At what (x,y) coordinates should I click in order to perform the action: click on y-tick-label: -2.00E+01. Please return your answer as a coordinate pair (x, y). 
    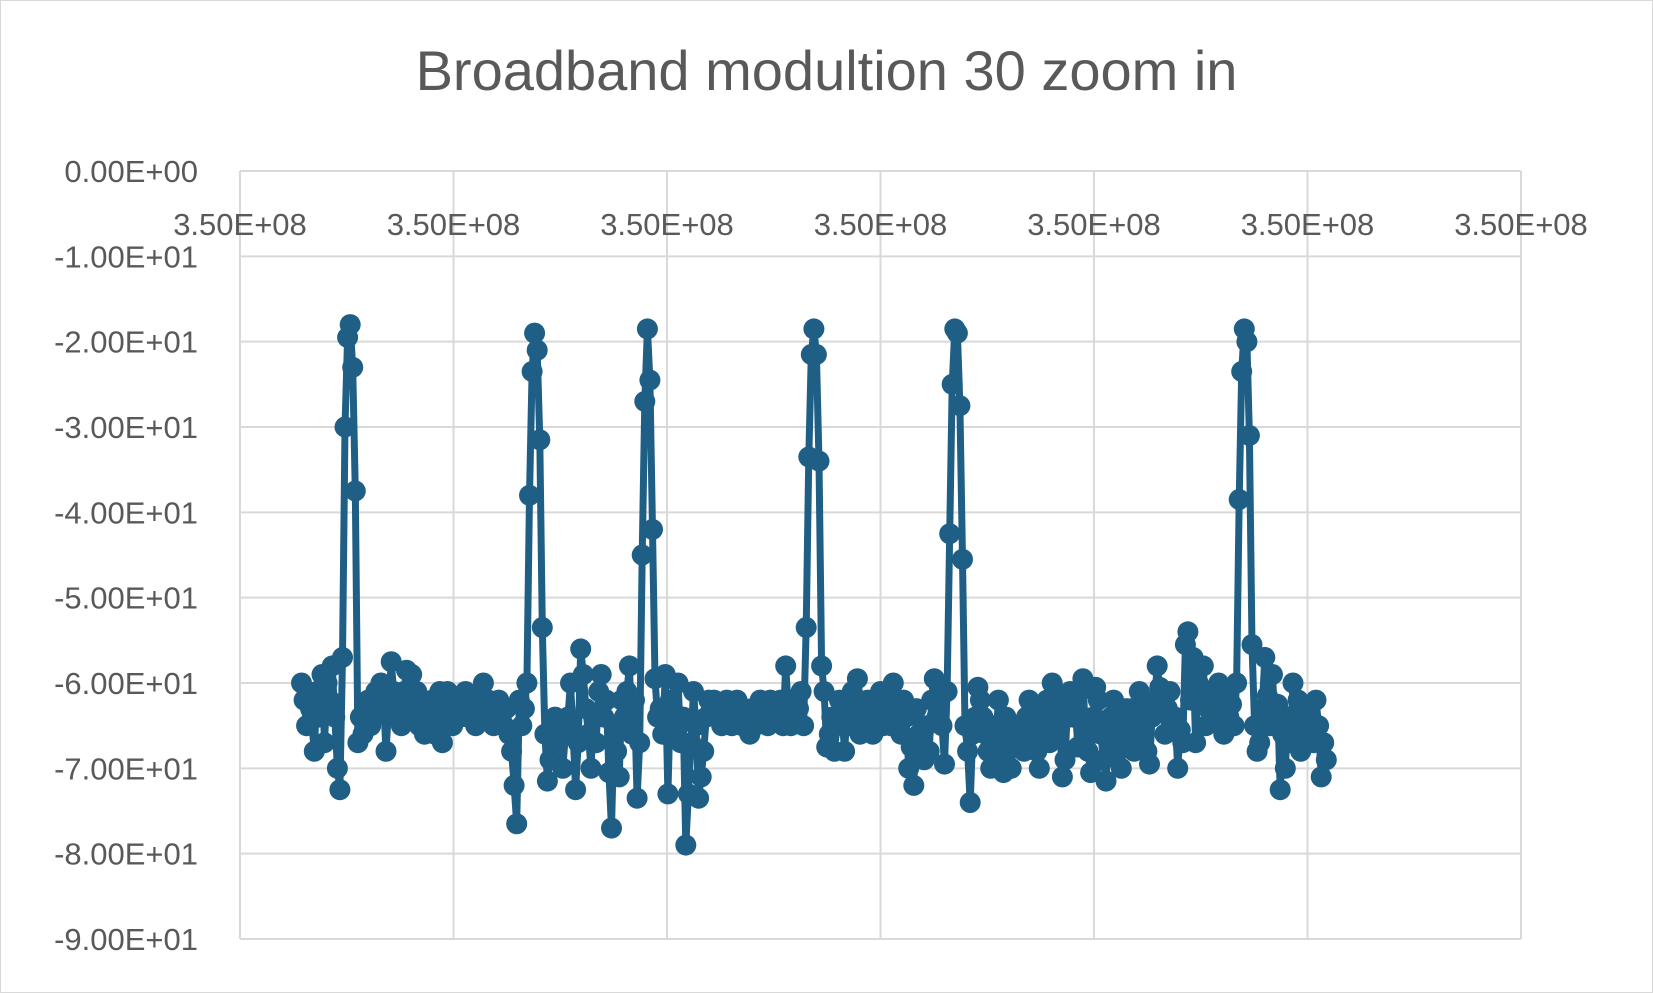
    Looking at the image, I should click on (126, 342).